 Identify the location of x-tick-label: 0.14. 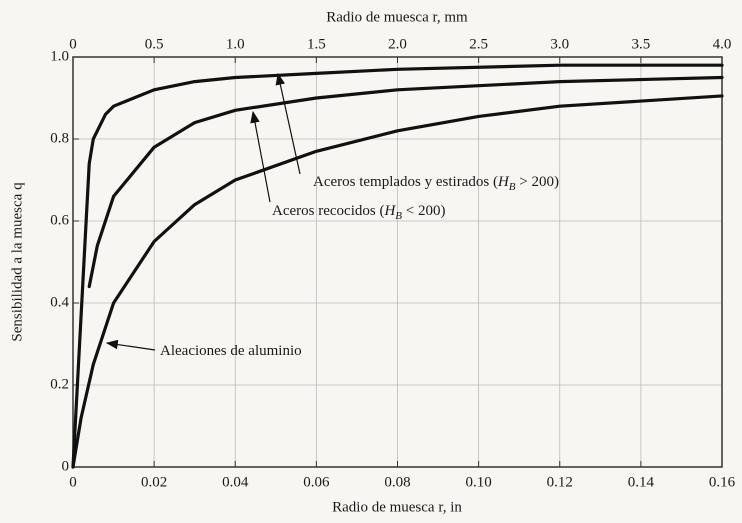
(641, 482).